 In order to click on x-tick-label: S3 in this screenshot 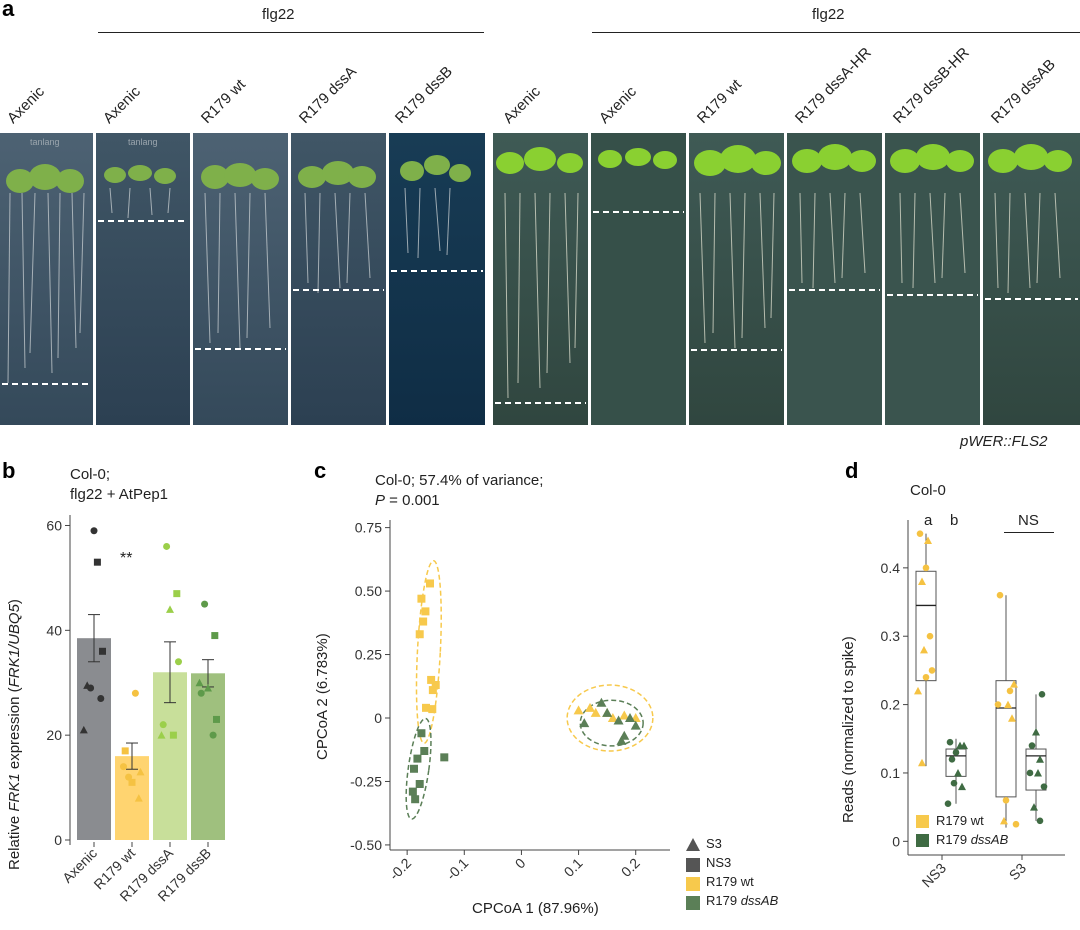, I will do `click(1018, 872)`.